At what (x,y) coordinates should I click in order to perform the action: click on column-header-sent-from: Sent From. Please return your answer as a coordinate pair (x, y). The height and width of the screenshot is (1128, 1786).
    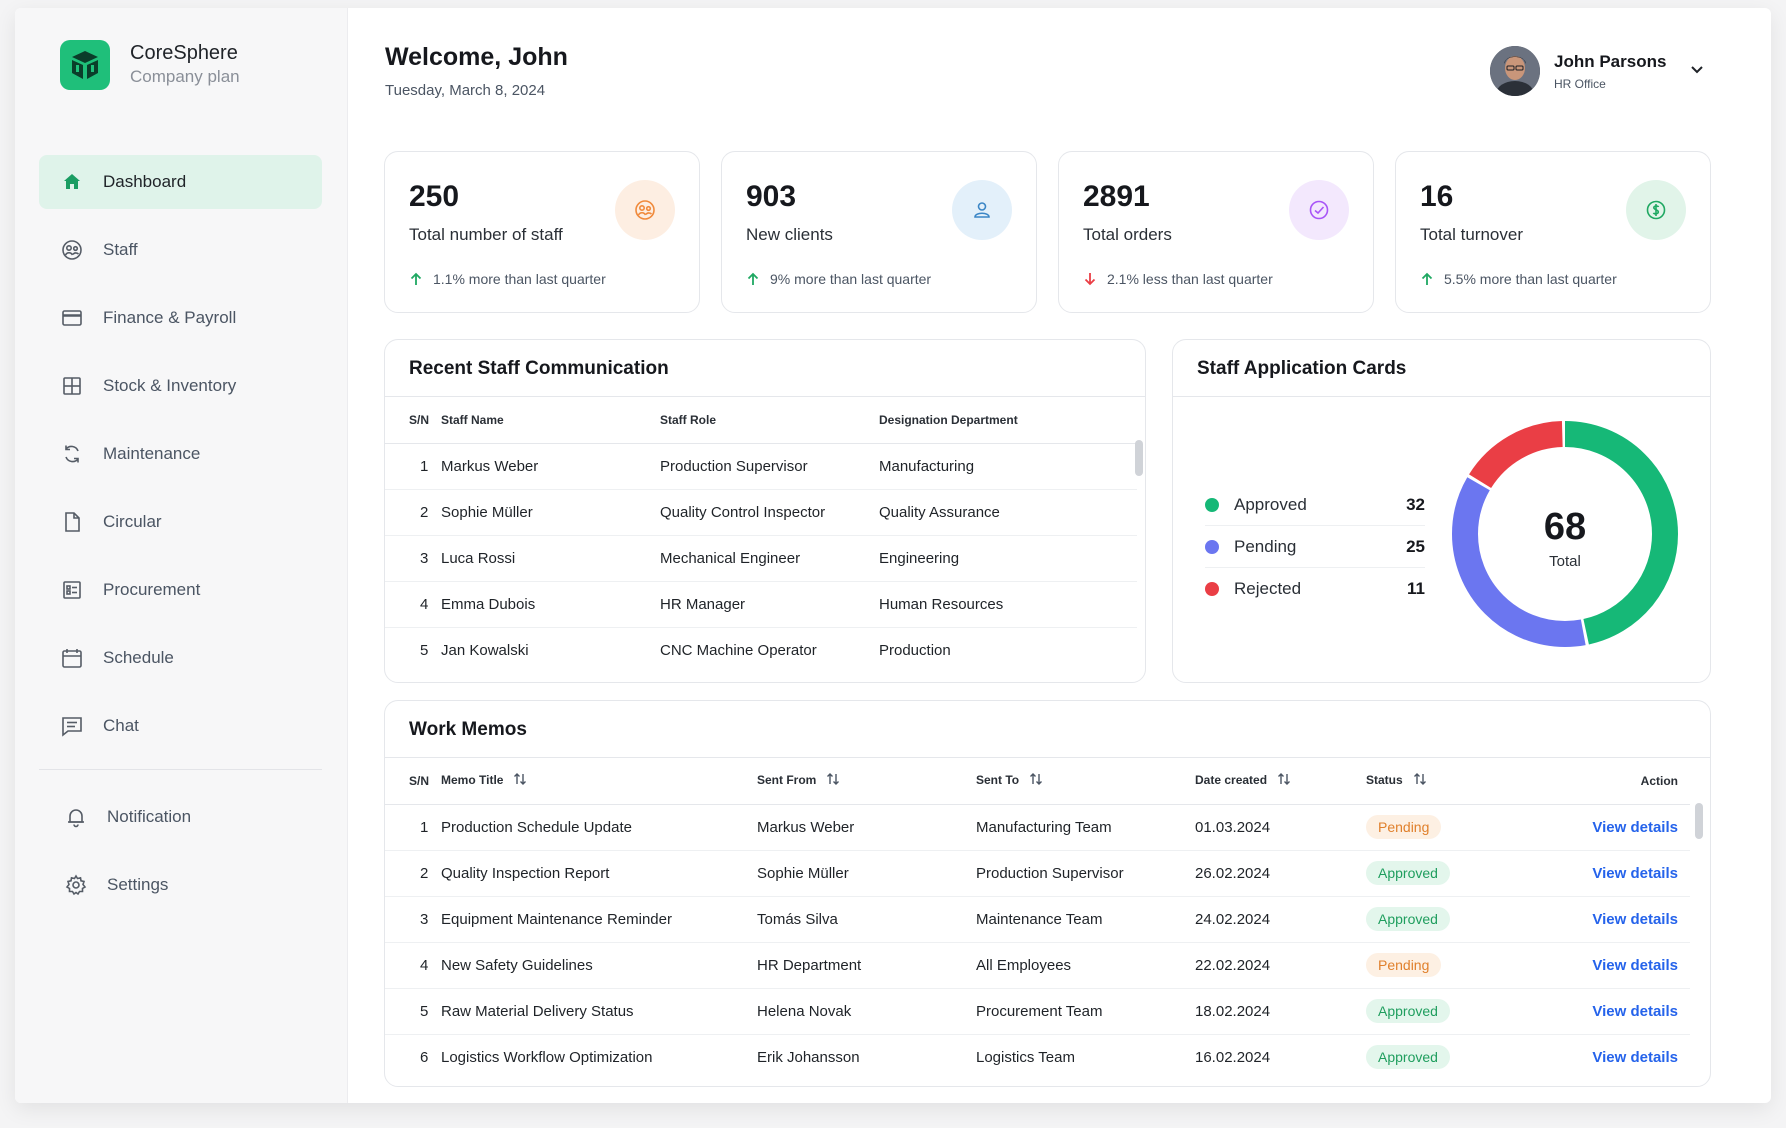
    Looking at the image, I should click on (866, 781).